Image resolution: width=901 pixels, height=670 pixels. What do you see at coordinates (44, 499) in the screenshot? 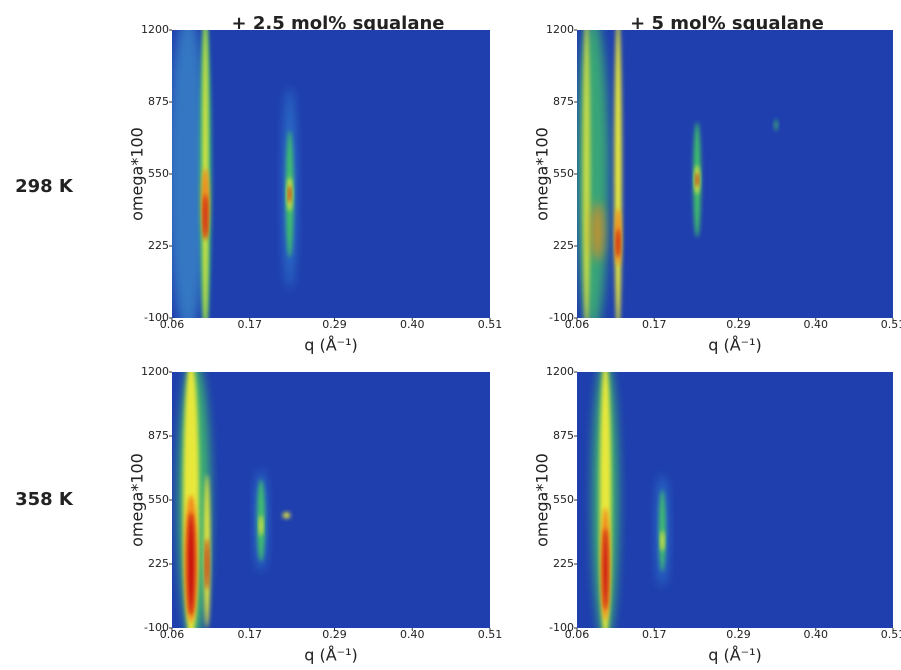
I see `row-label: 358 K` at bounding box center [44, 499].